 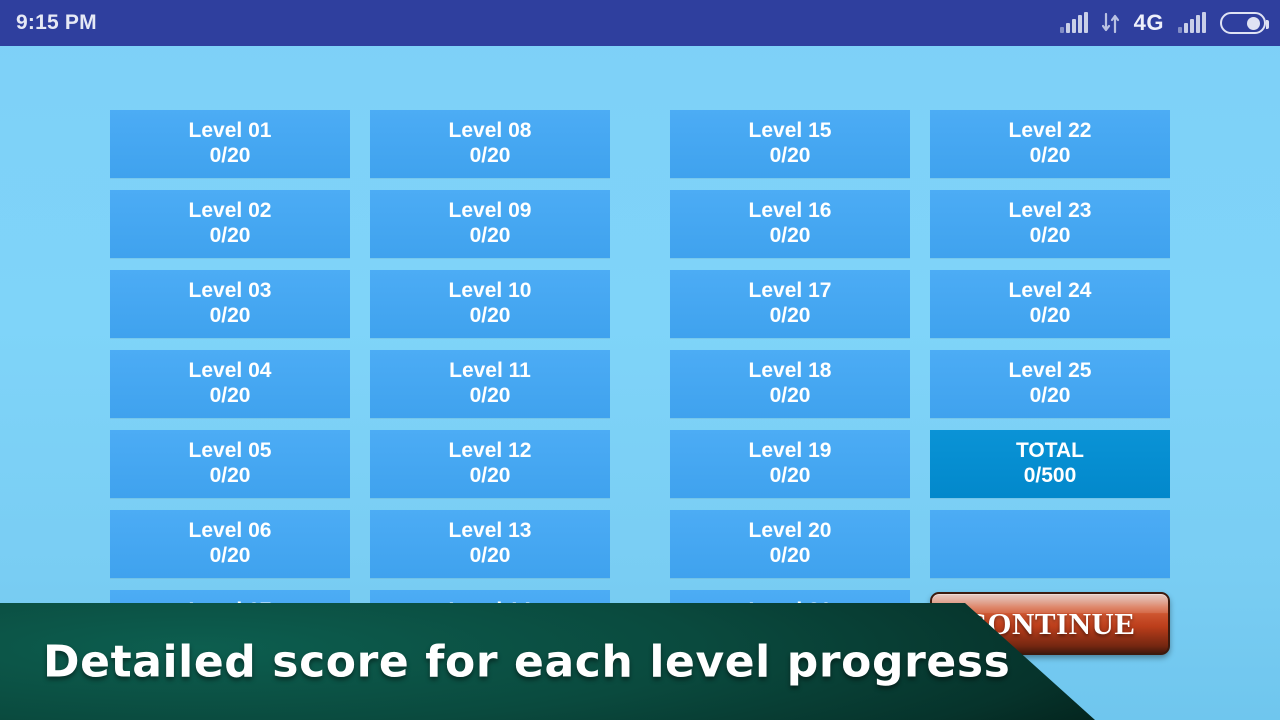 I want to click on status-bar-icons: 4G, so click(x=1164, y=23).